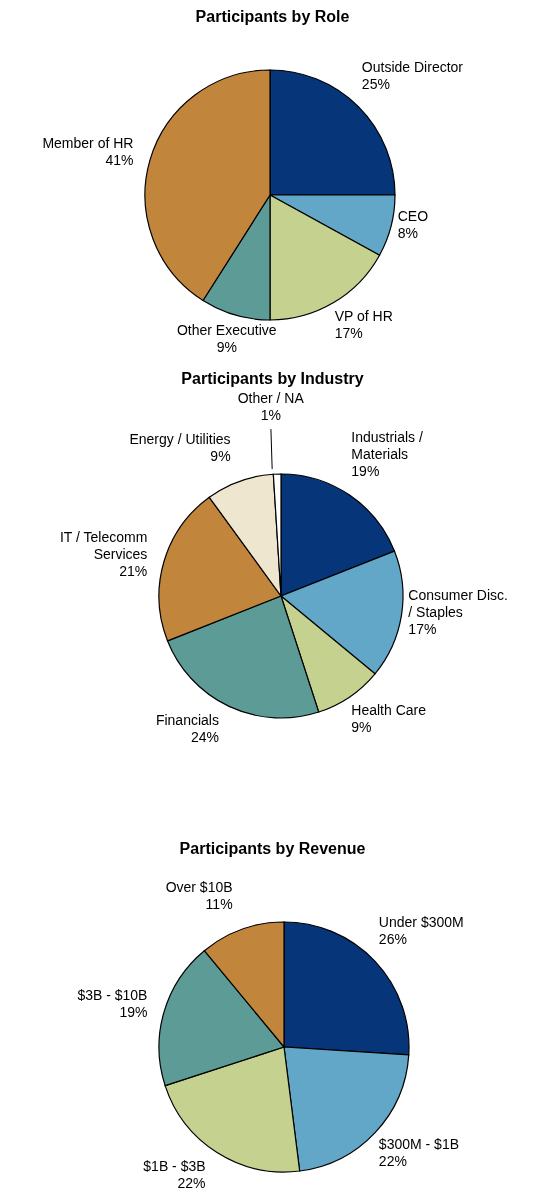 The image size is (545, 1196). Describe the element at coordinates (421, 922) in the screenshot. I see `slice-label: Under $300M` at that location.